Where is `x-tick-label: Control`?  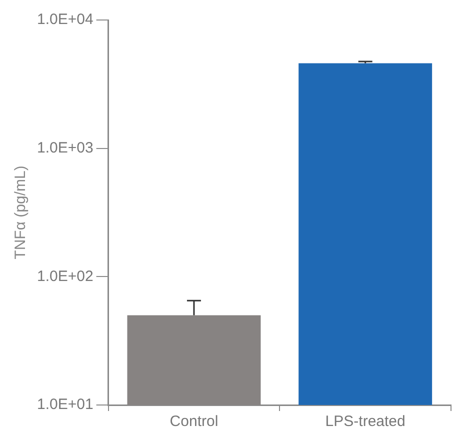 x-tick-label: Control is located at coordinates (194, 421).